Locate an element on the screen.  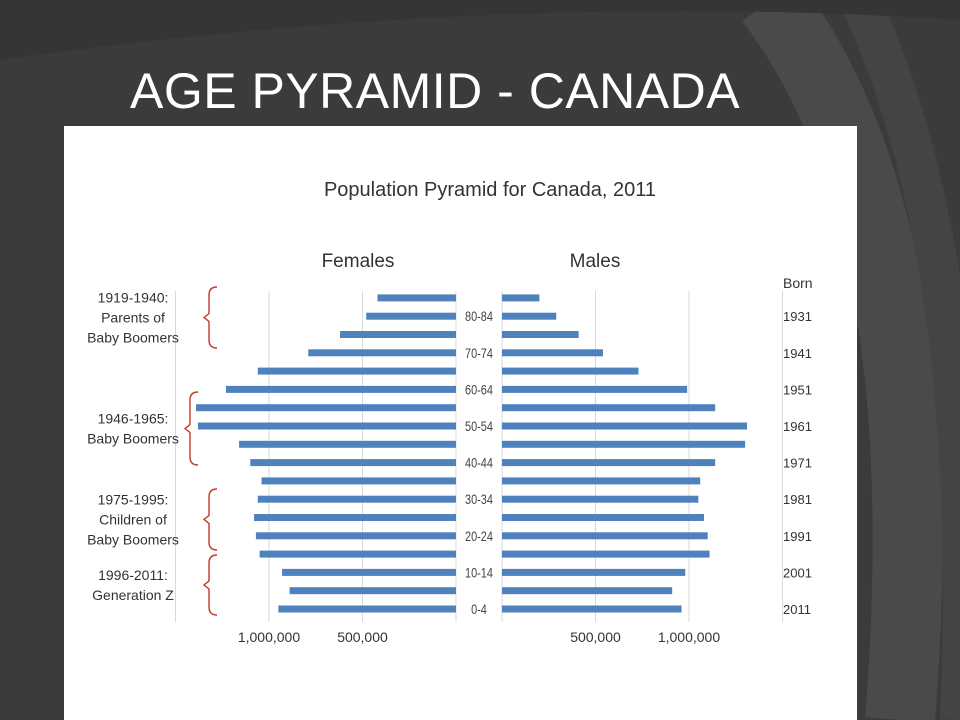
age-group-label: 50-54 is located at coordinates (479, 427).